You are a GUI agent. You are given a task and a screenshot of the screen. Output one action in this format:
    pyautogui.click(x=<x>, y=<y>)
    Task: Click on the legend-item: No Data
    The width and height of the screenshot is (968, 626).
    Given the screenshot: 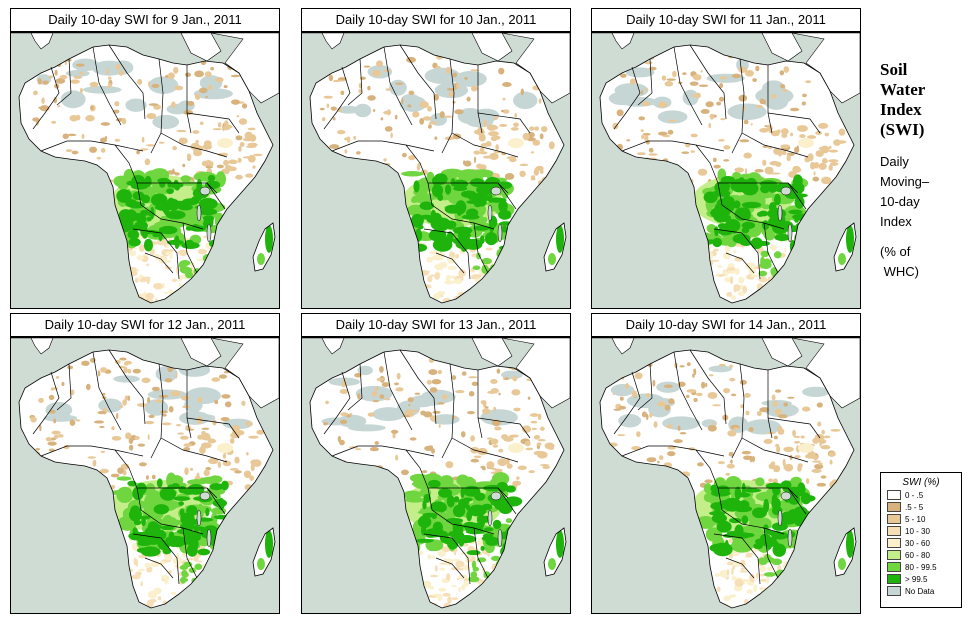 What is the action you would take?
    pyautogui.click(x=924, y=591)
    